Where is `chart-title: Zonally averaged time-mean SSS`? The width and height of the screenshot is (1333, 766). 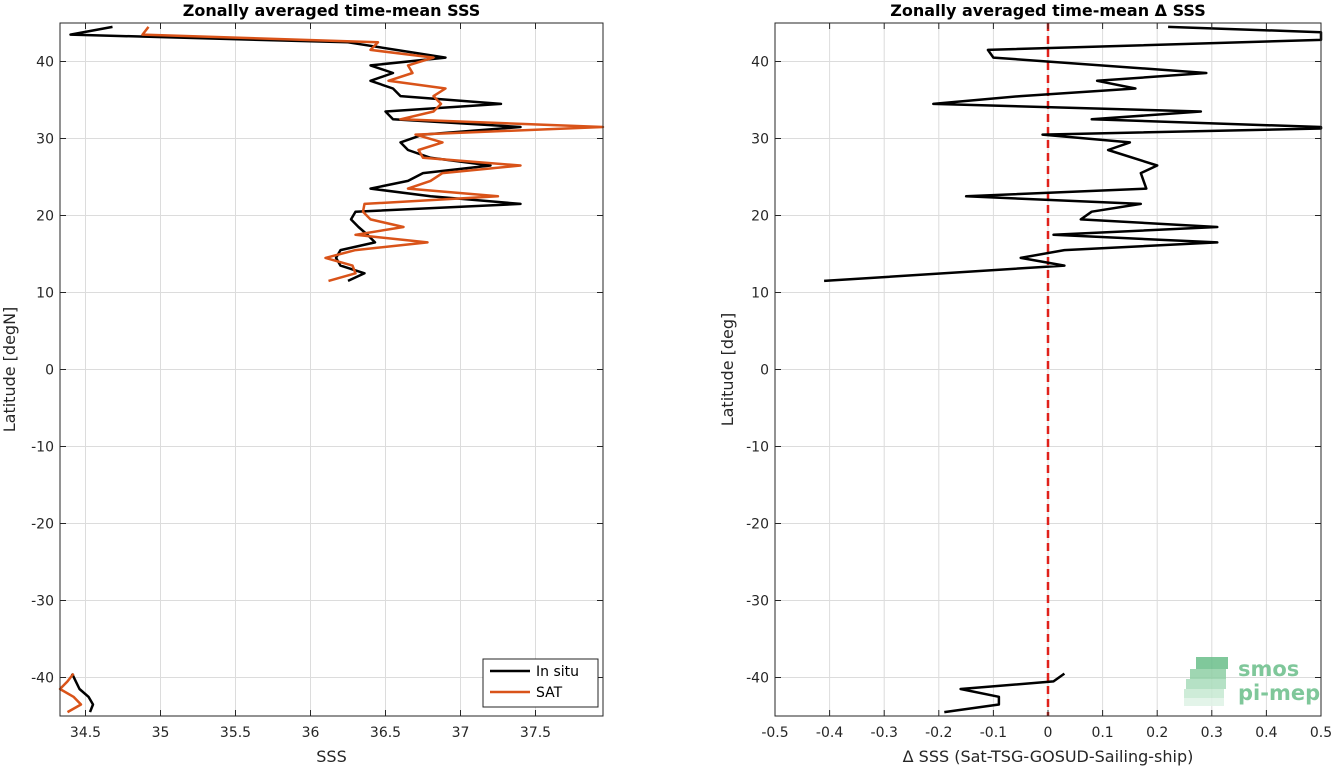
chart-title: Zonally averaged time-mean SSS is located at coordinates (332, 10).